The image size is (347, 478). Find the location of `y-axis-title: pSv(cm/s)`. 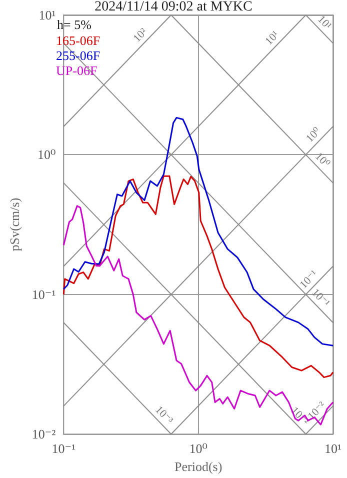

y-axis-title: pSv(cm/s) is located at coordinates (14, 225).